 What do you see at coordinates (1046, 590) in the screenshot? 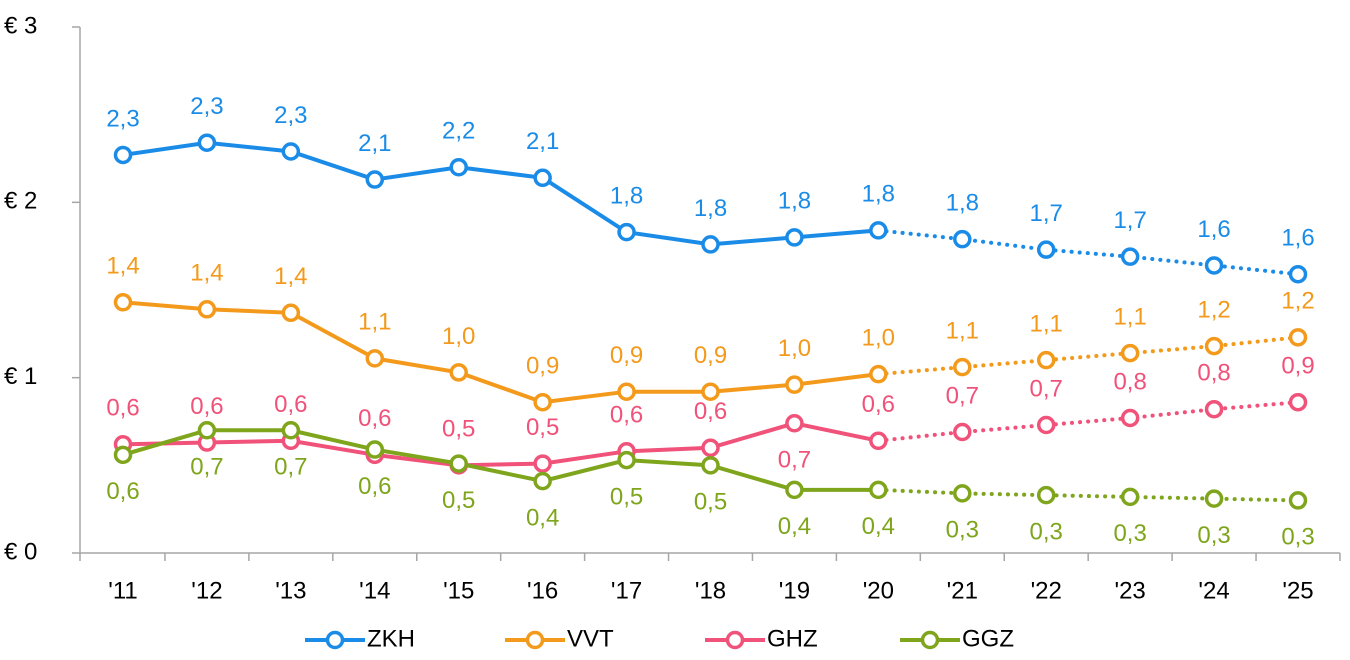
I see `x-tick-label: '22` at bounding box center [1046, 590].